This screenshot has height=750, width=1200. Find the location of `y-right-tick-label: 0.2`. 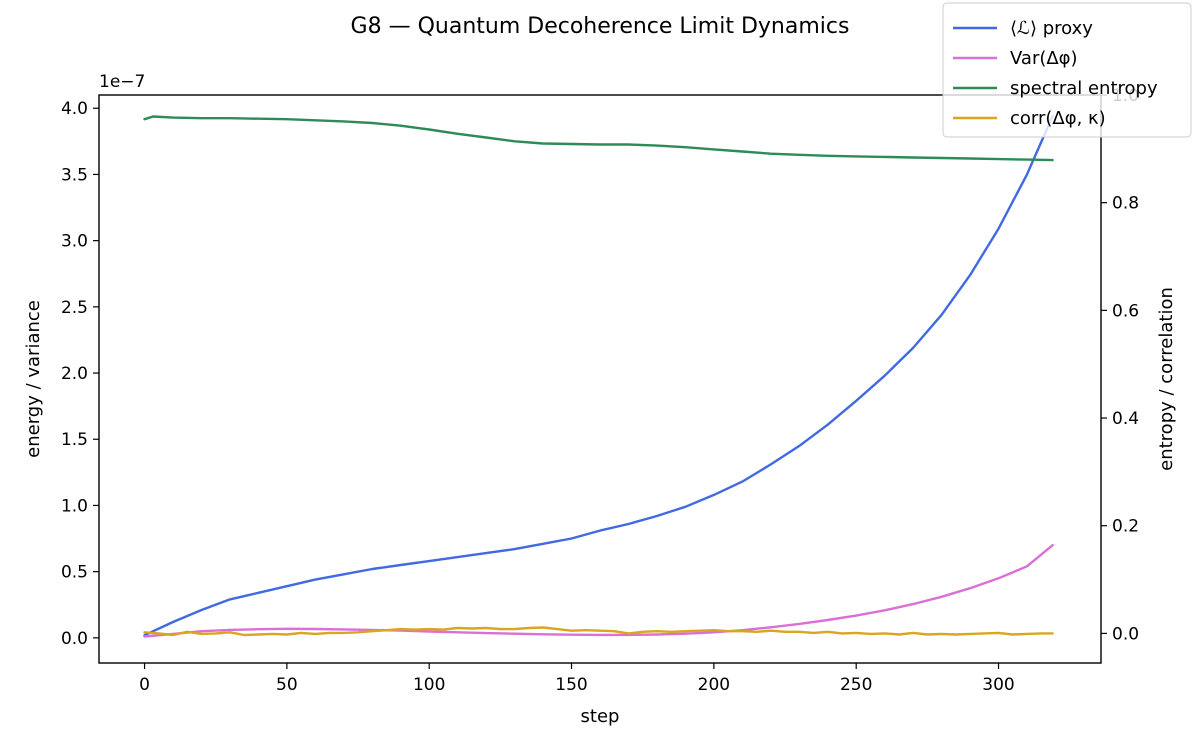

y-right-tick-label: 0.2 is located at coordinates (1125, 527).